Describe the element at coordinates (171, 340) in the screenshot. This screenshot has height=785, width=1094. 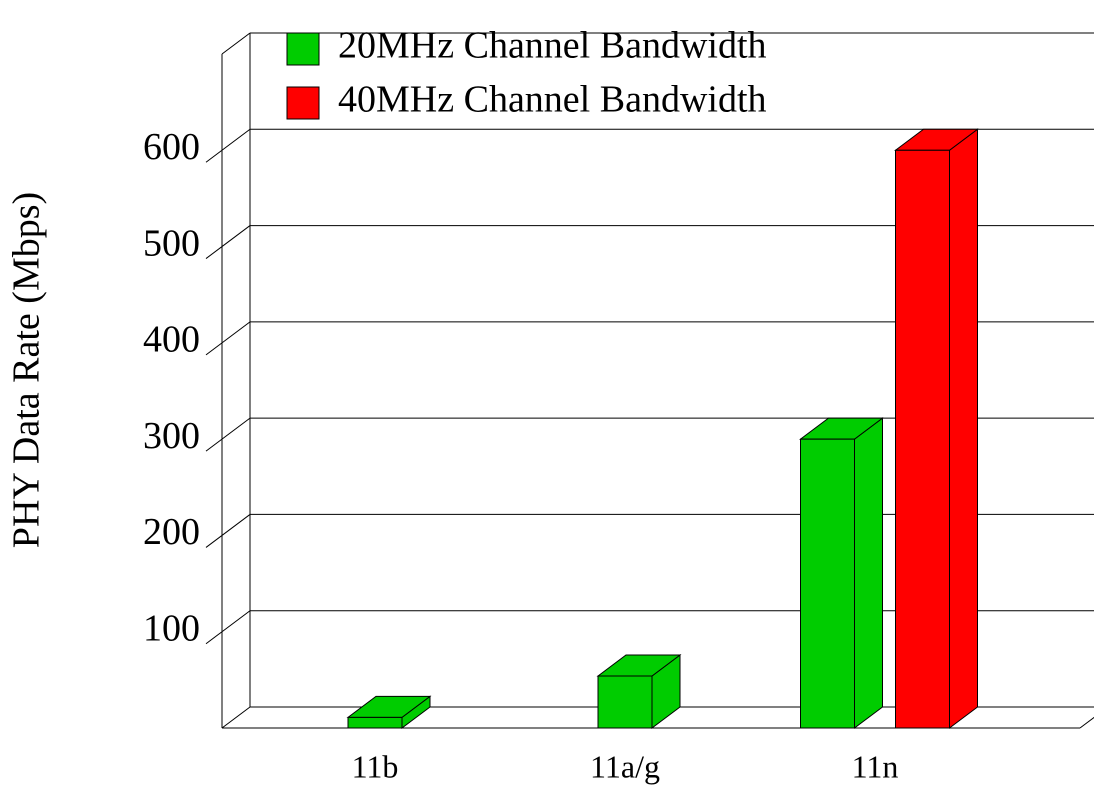
I see `y-tick-label: 400` at that location.